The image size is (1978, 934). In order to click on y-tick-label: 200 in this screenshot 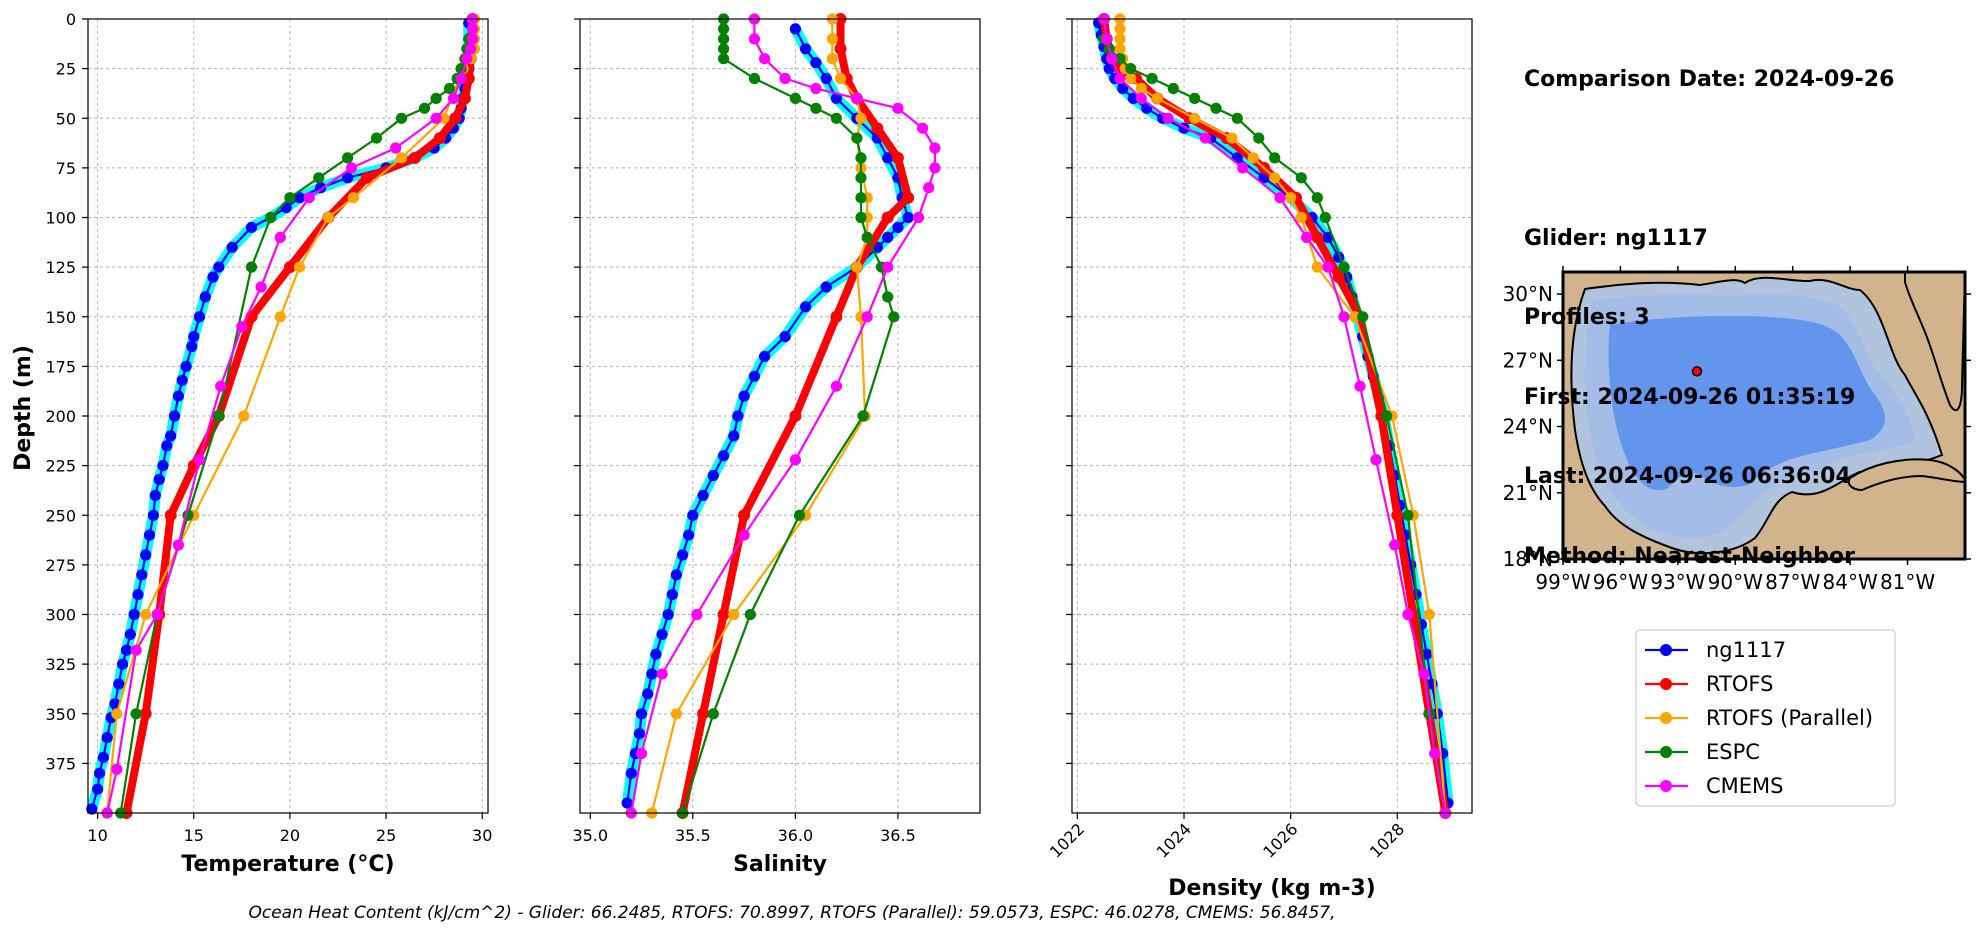, I will do `click(60, 416)`.